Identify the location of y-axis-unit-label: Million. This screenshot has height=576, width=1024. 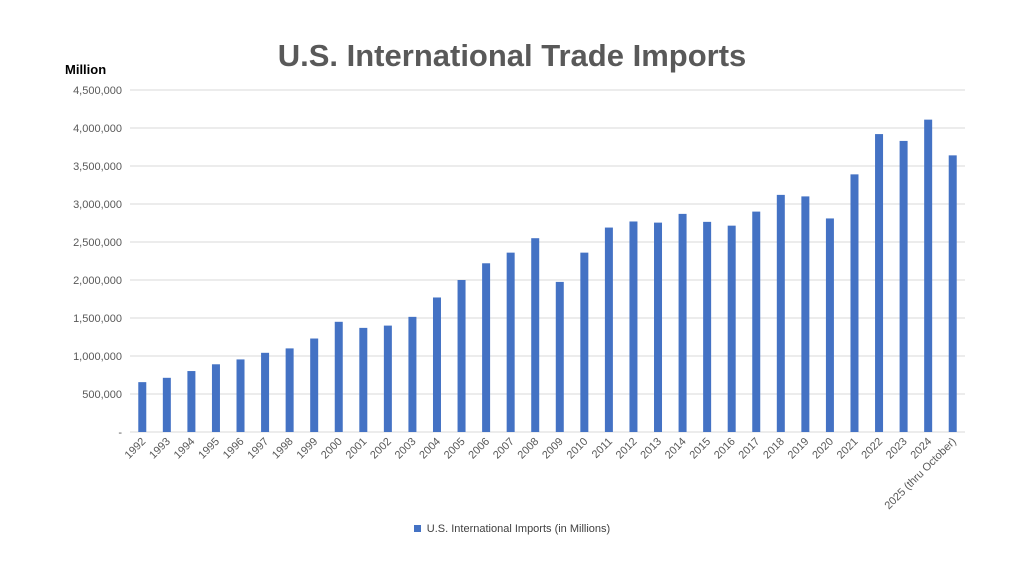
(86, 69).